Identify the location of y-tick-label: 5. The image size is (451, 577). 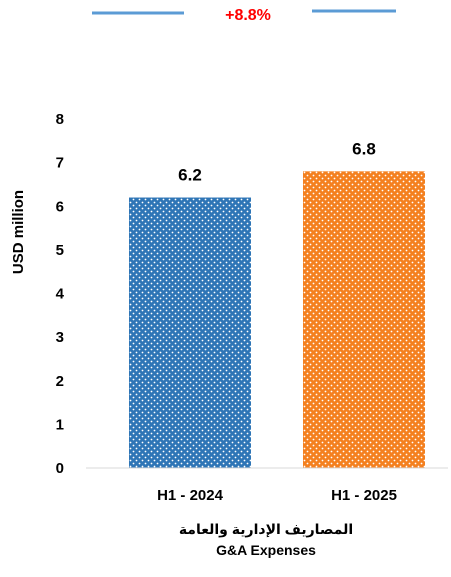
(60, 250).